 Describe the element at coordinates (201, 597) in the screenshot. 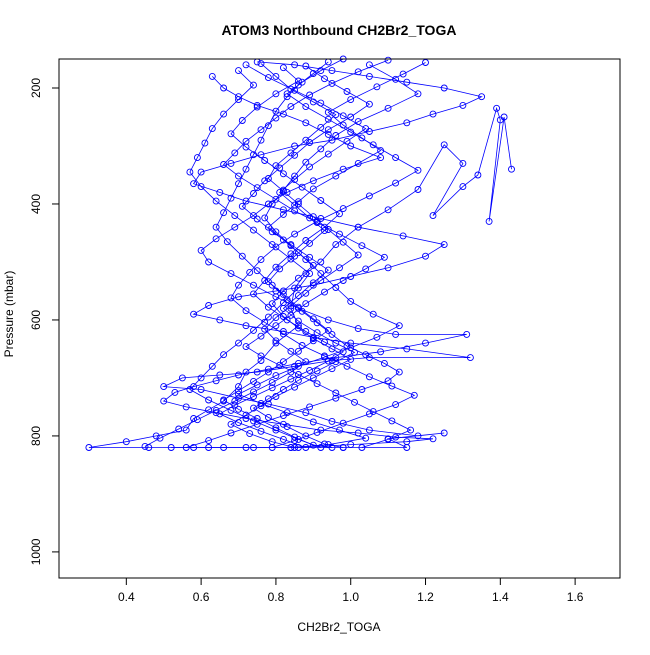

I see `x-tick-label-2: 0.6` at that location.